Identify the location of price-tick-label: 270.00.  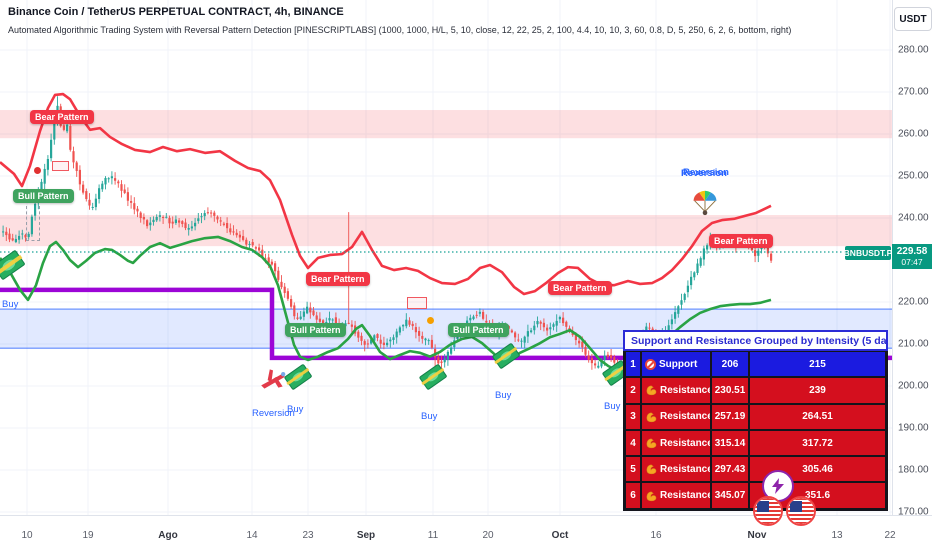
(913, 92).